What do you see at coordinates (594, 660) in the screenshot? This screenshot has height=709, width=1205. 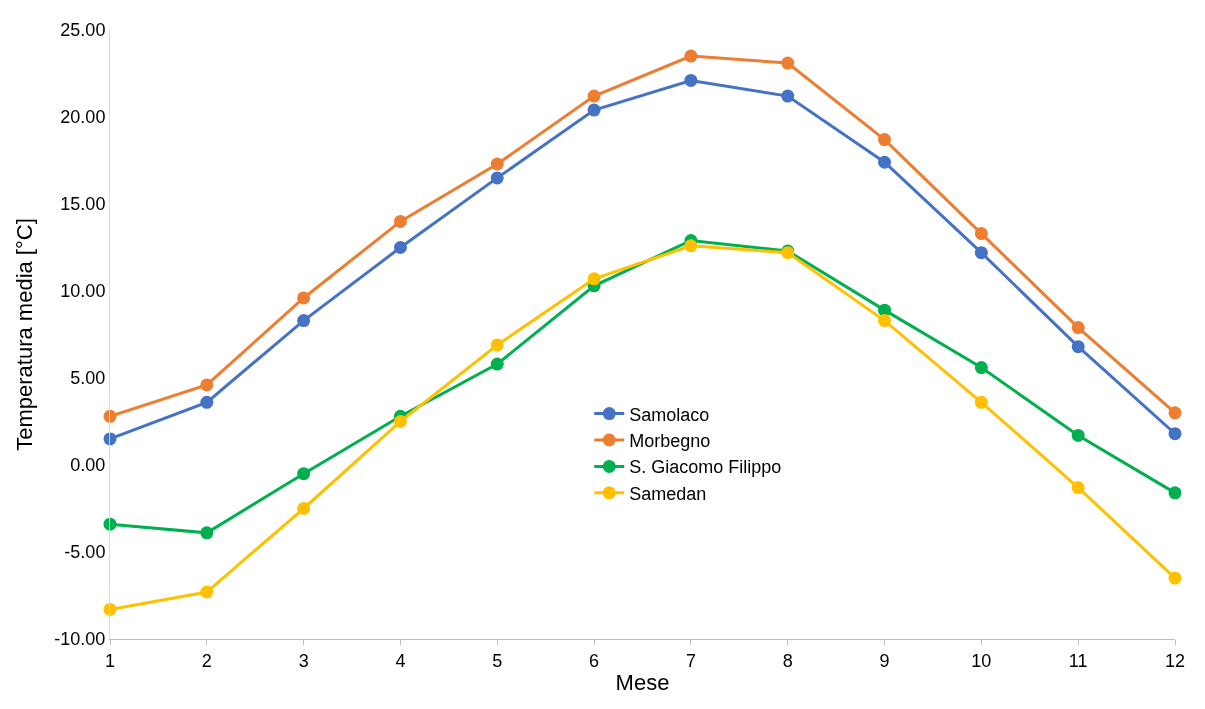 I see `x-tick-label: 6` at bounding box center [594, 660].